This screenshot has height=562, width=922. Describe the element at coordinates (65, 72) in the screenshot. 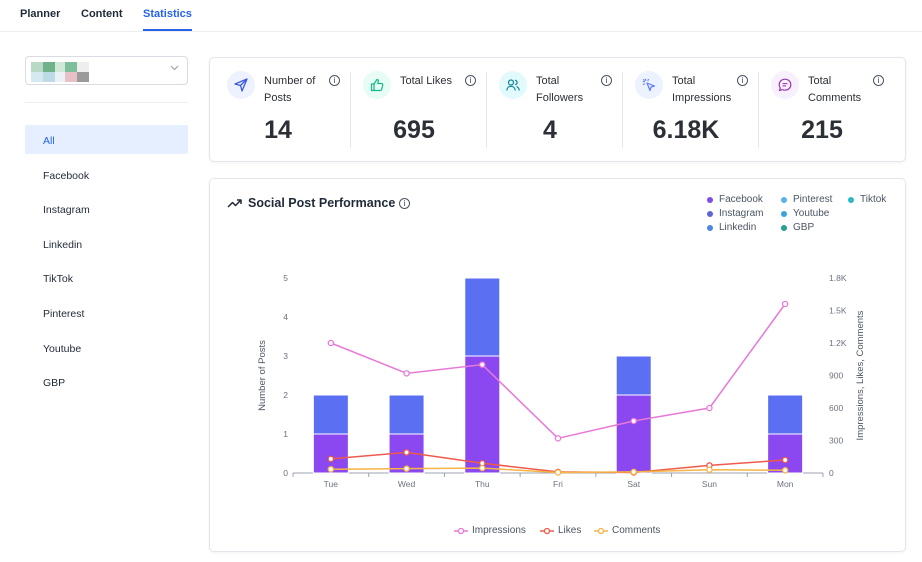

I see `account-avatar` at that location.